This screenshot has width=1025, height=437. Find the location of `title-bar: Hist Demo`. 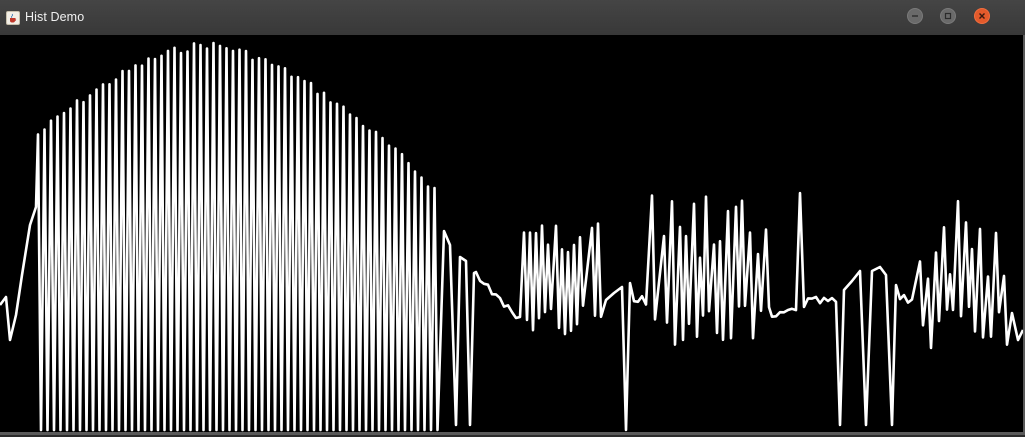

title-bar: Hist Demo is located at coordinates (512, 17).